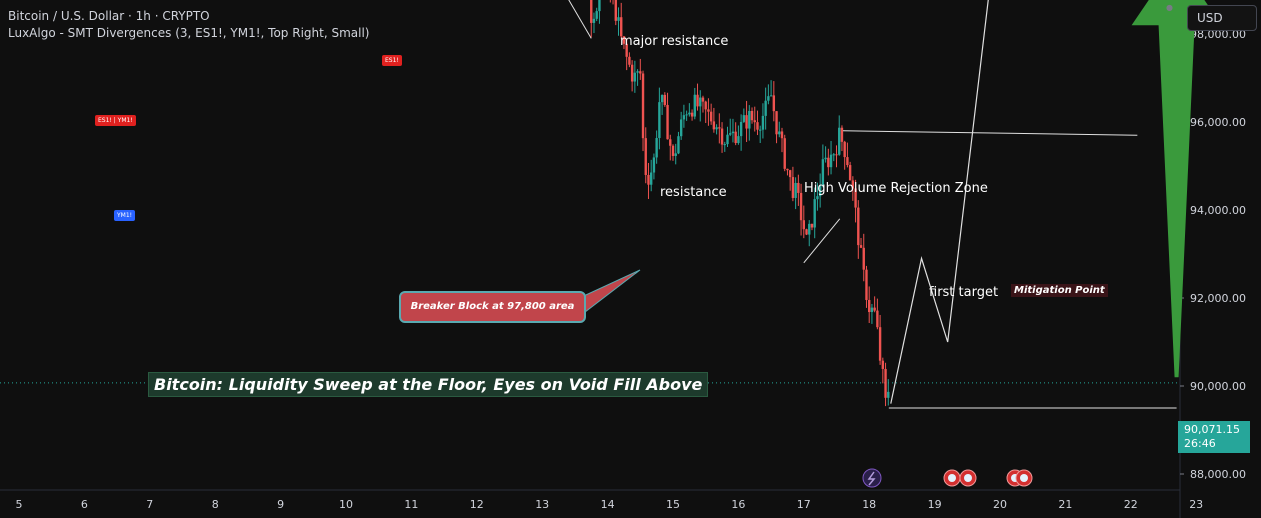 Image resolution: width=1261 pixels, height=518 pixels. I want to click on x-tick-label: 12, so click(477, 504).